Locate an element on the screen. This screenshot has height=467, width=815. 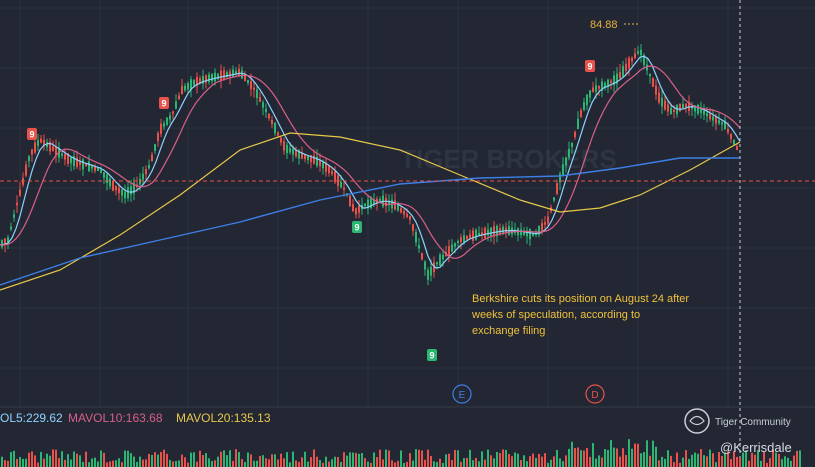
event-circle is located at coordinates (595, 394).